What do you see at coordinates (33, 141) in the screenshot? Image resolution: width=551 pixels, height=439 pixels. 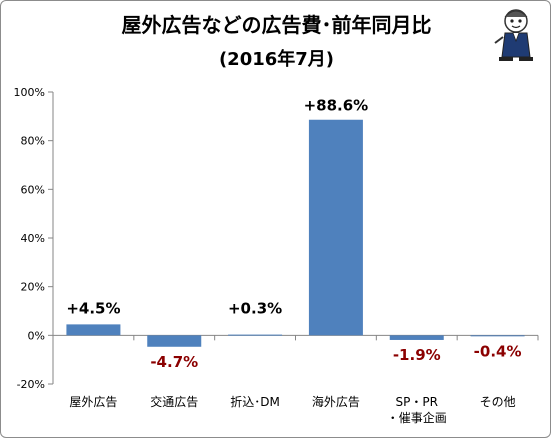 I see `y-tick-label: 80%` at bounding box center [33, 141].